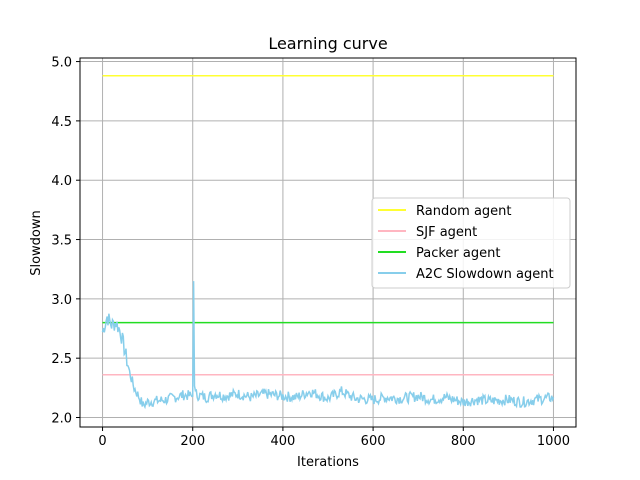  What do you see at coordinates (102, 441) in the screenshot?
I see `x-tick-label: 0` at bounding box center [102, 441].